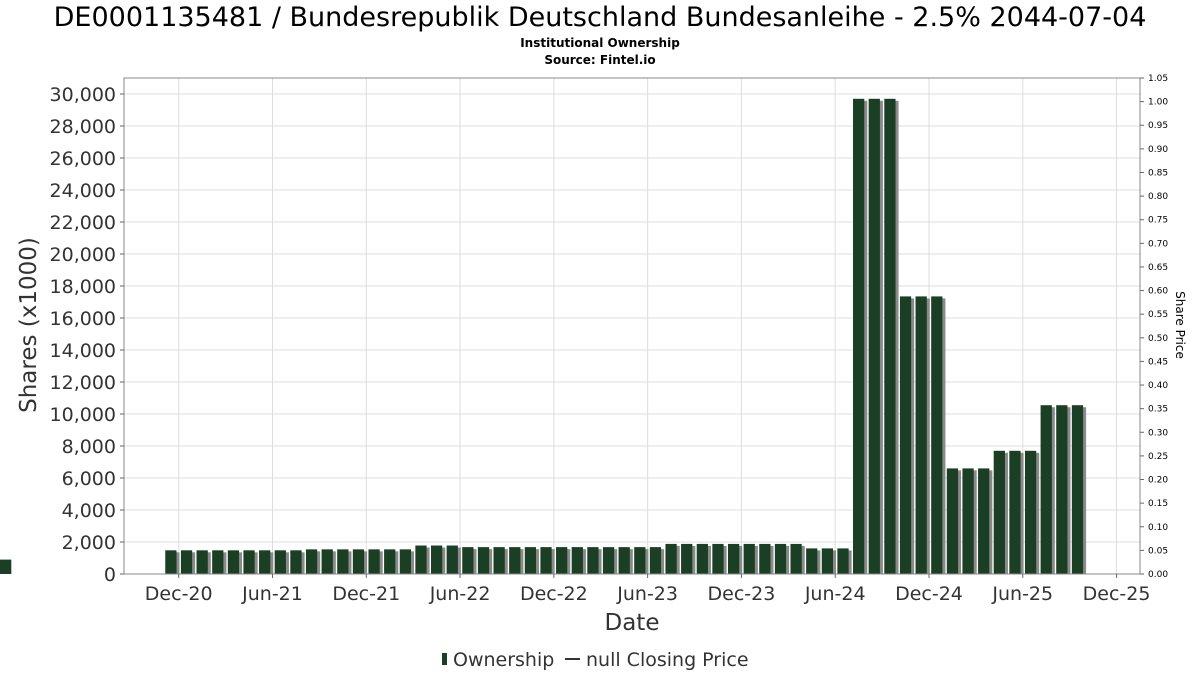 The image size is (1200, 675). Describe the element at coordinates (1158, 386) in the screenshot. I see `y2-tick-label-8: 0.40` at that location.